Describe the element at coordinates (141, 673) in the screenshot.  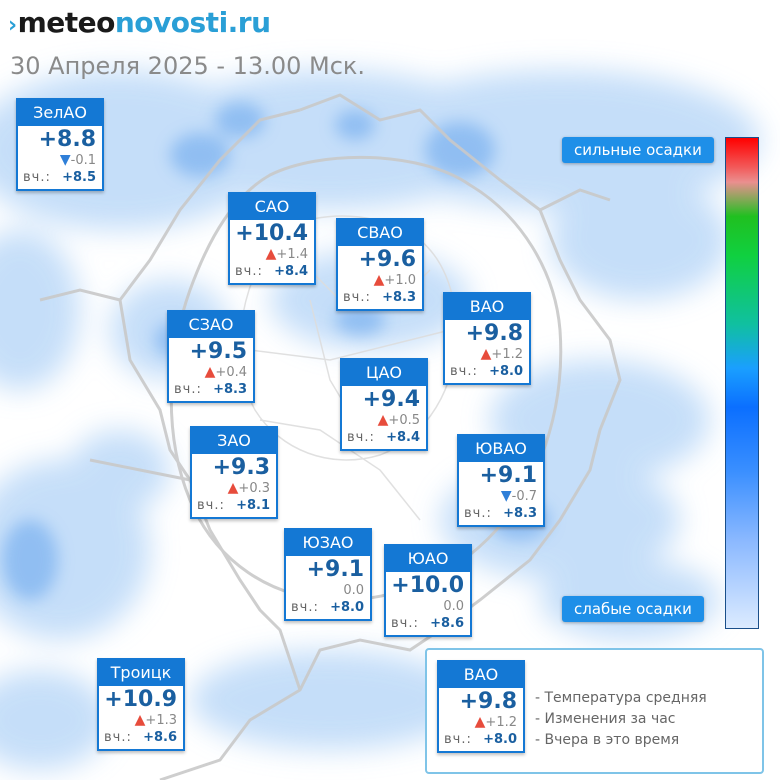
I see `district-name: Троицк` at that location.